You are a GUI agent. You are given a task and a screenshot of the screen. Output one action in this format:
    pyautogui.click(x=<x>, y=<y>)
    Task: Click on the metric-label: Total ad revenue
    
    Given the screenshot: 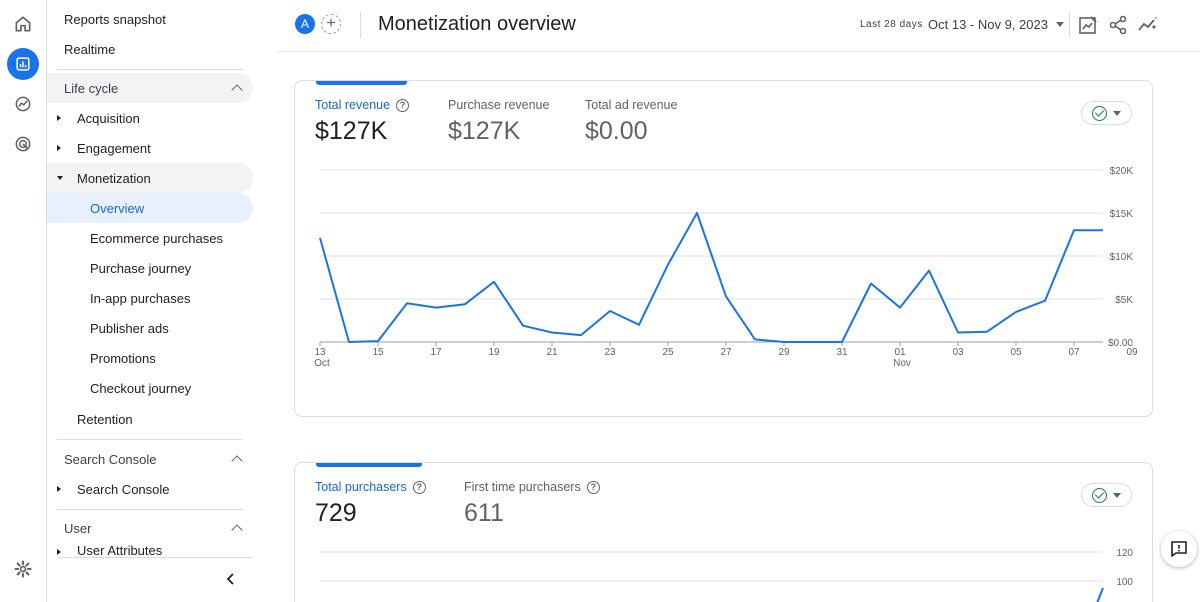 What is the action you would take?
    pyautogui.click(x=631, y=105)
    